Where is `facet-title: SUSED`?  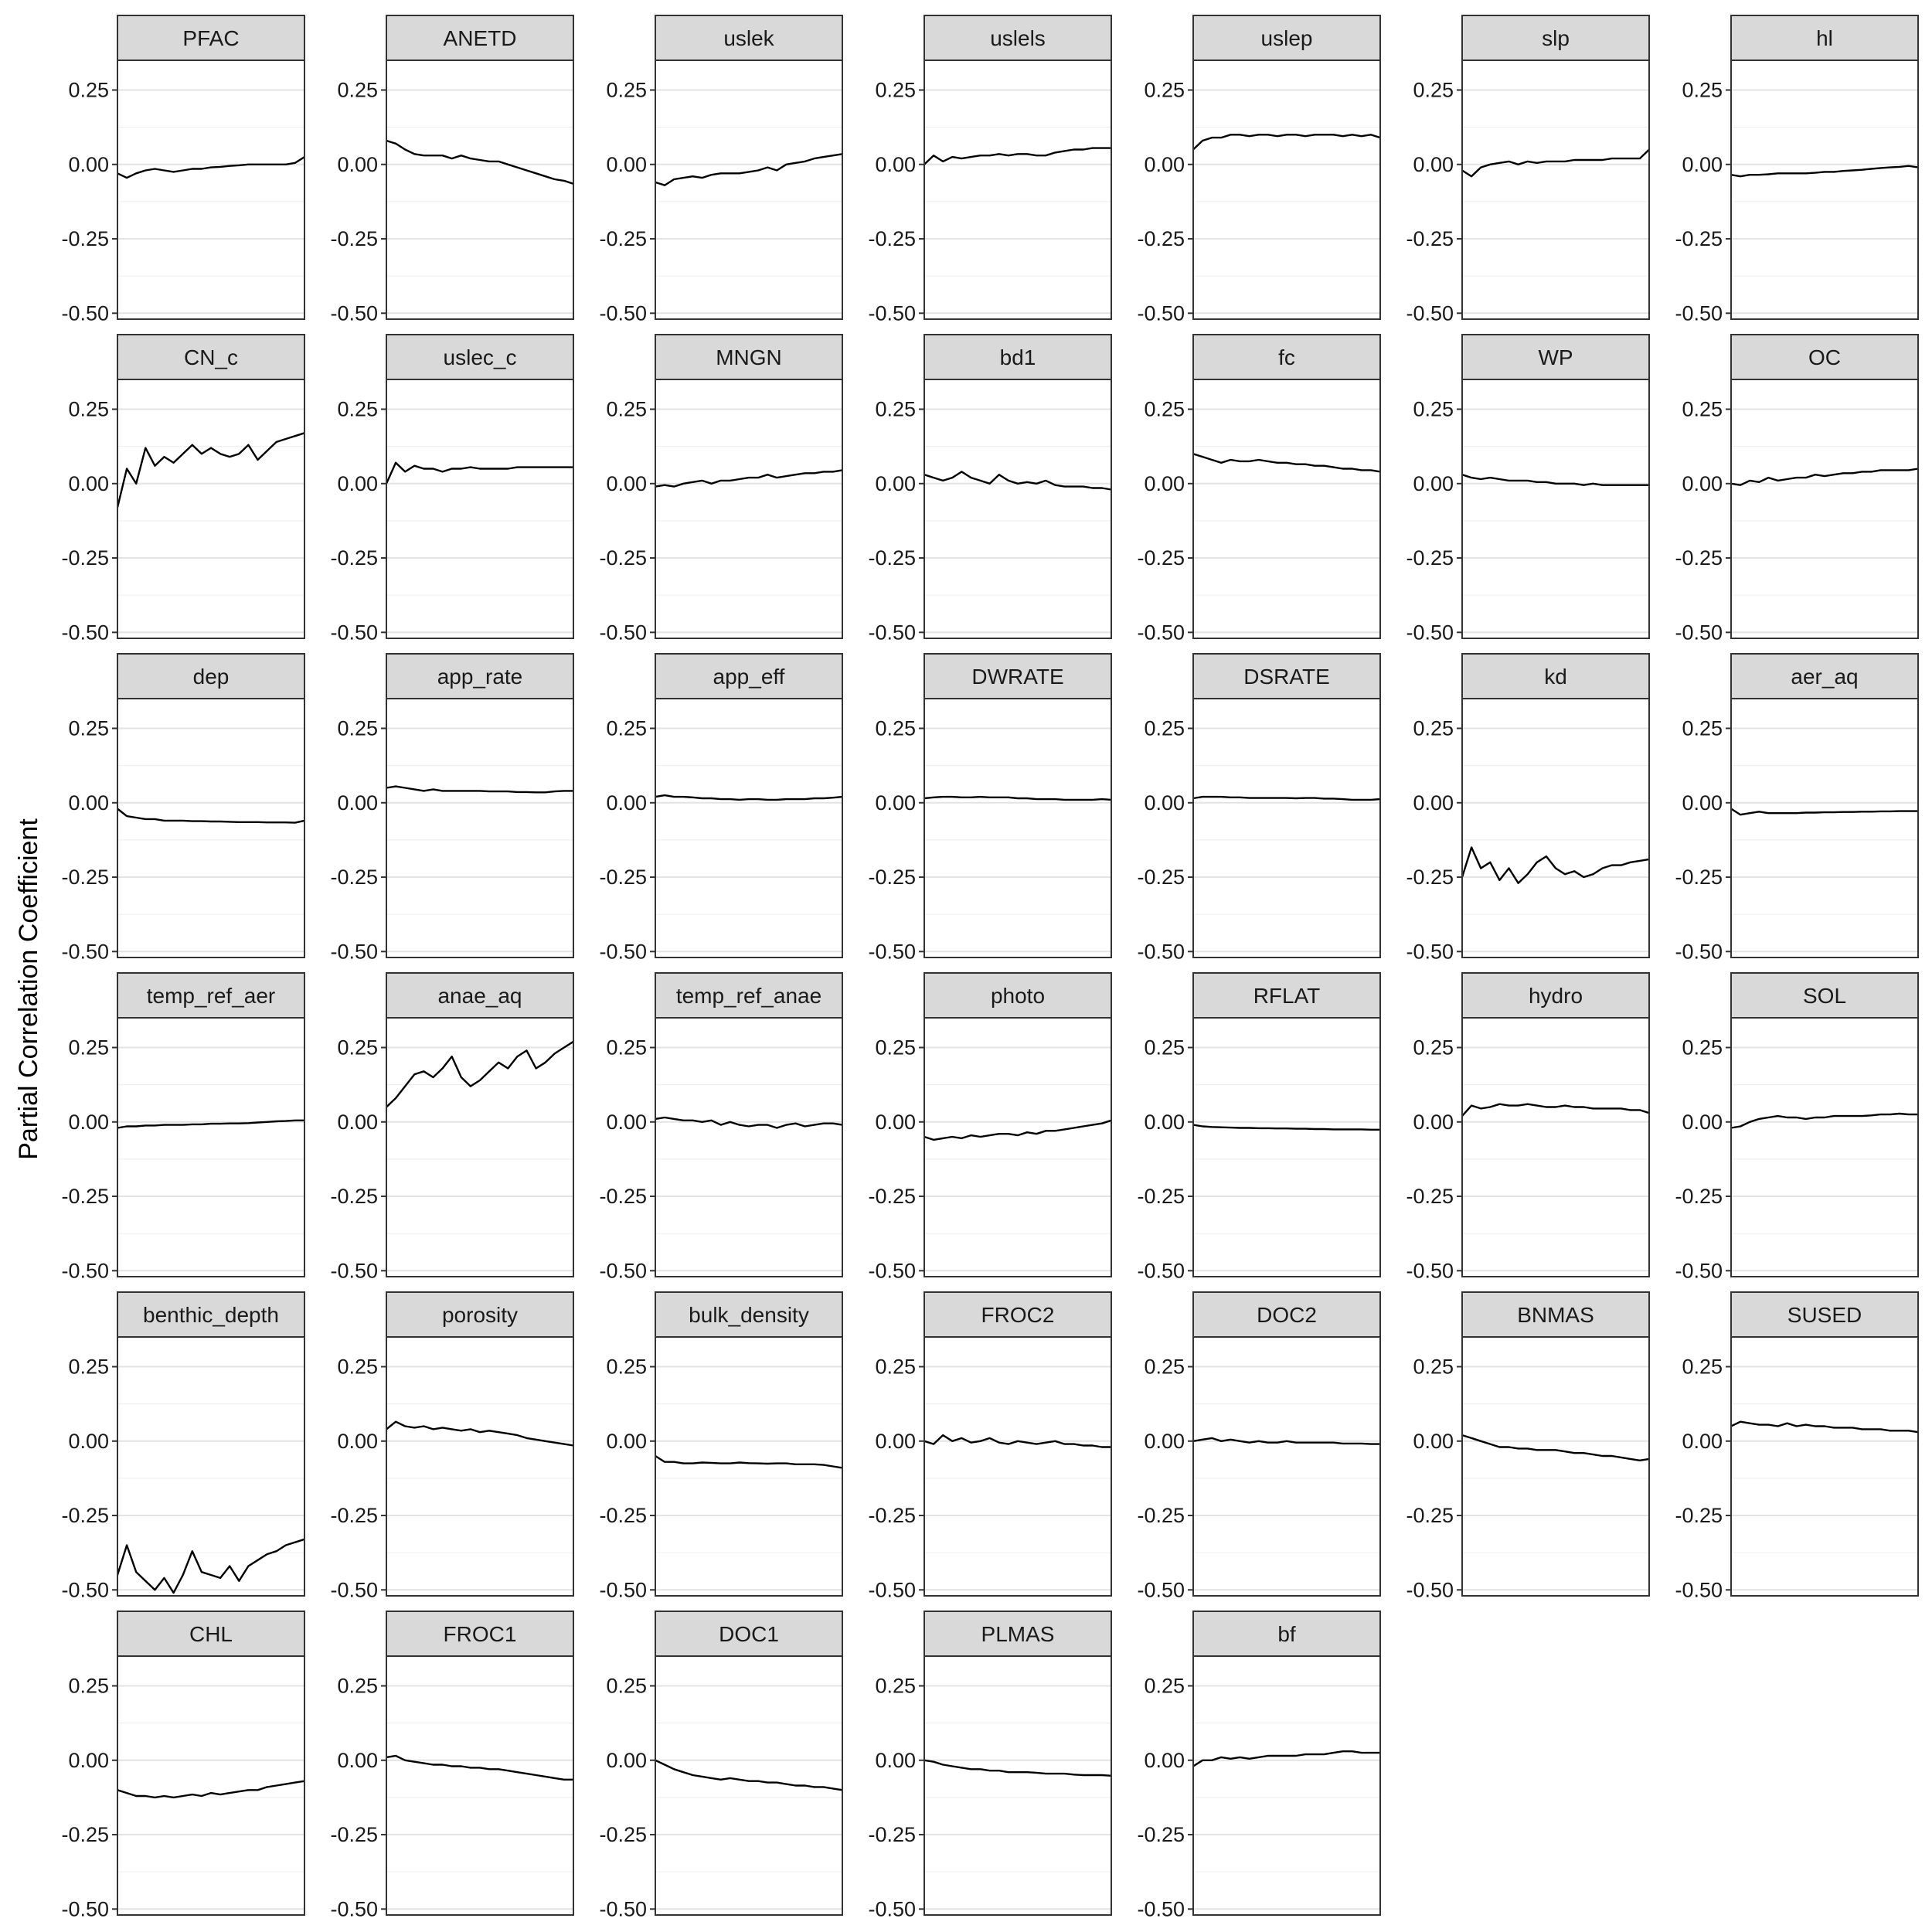 facet-title: SUSED is located at coordinates (1825, 1315).